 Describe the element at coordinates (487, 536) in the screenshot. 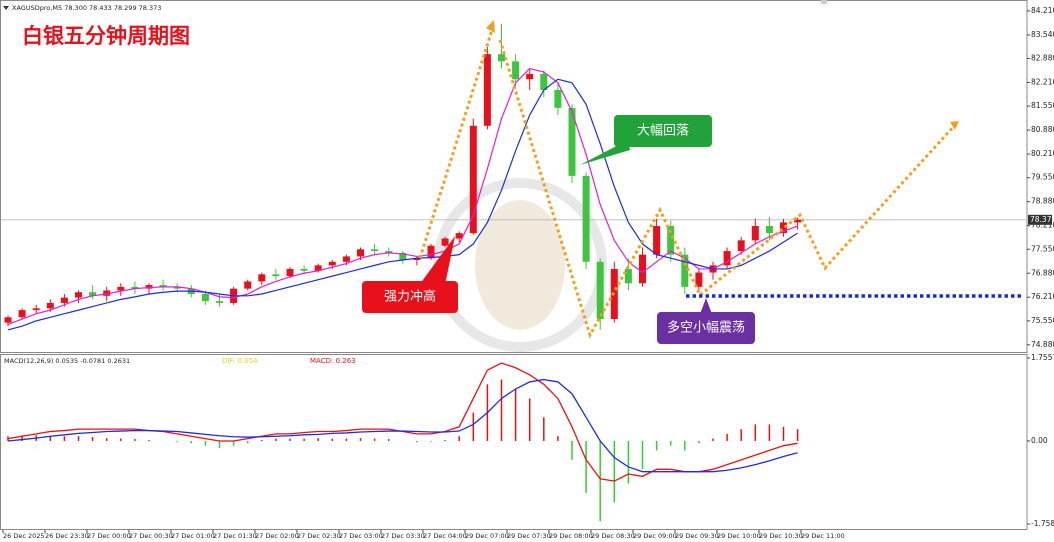

I see `x-tick-label: 29 Dec 07:00` at that location.